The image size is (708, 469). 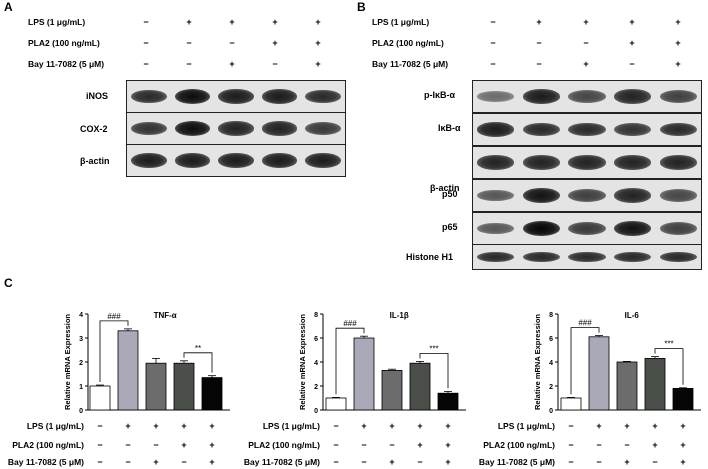 What do you see at coordinates (81, 411) in the screenshot?
I see `y-tick-label: 0` at bounding box center [81, 411].